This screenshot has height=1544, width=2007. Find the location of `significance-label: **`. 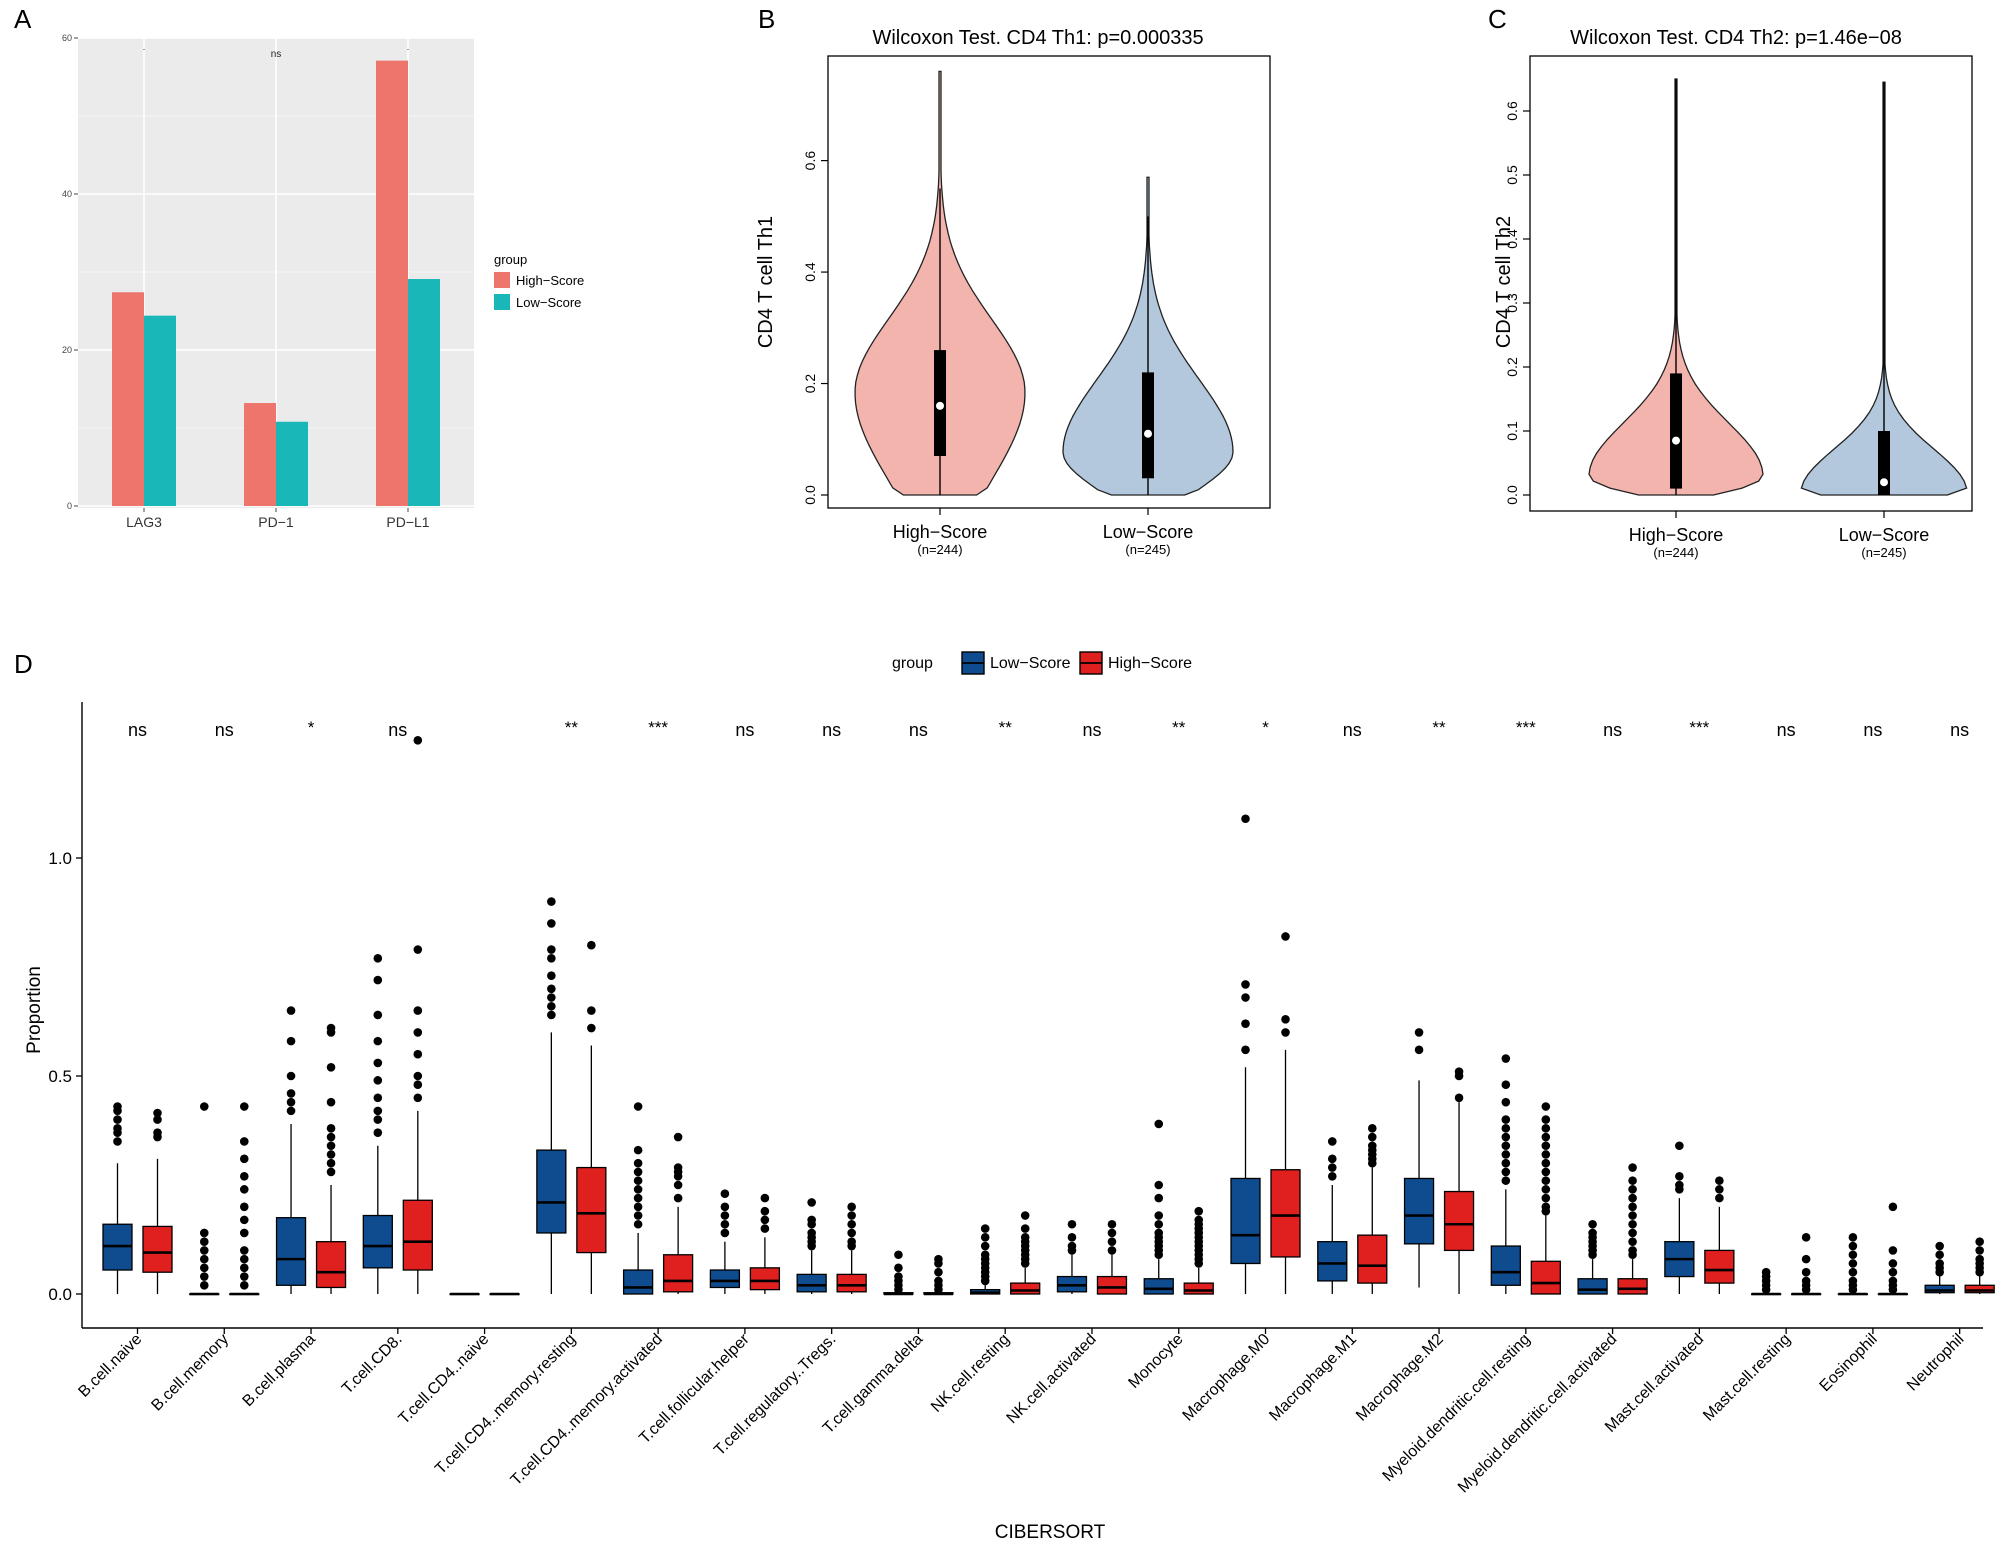

significance-label: ** is located at coordinates (1439, 727).